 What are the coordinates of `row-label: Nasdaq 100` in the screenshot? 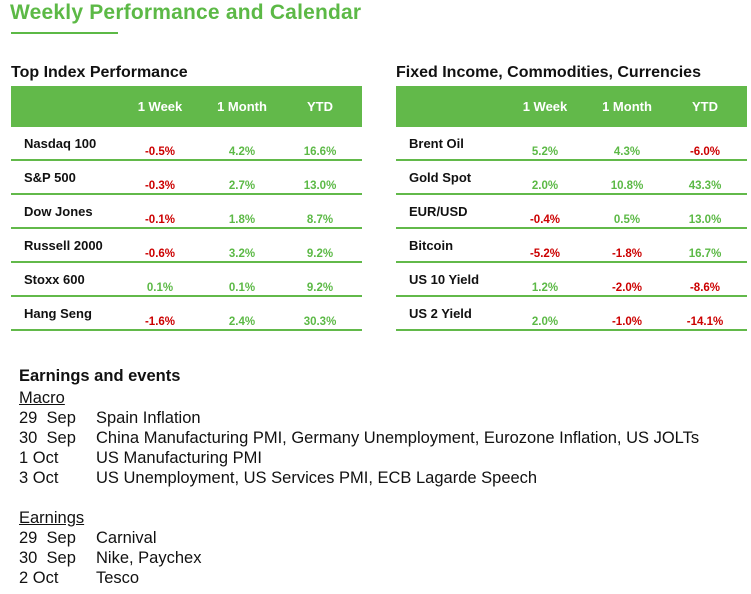 It's located at (60, 143).